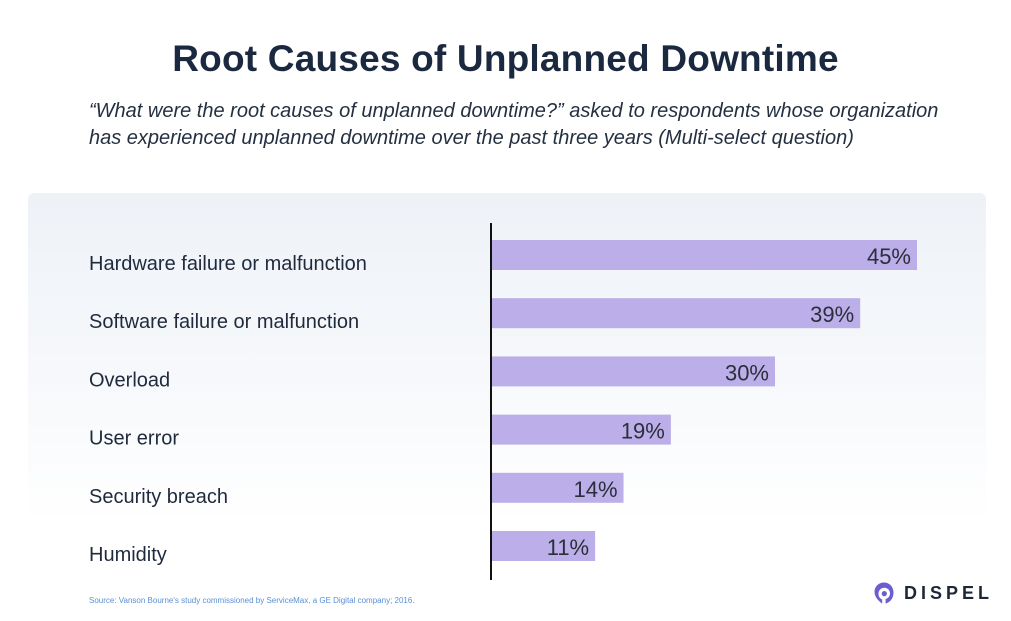  What do you see at coordinates (224, 322) in the screenshot?
I see `category-label: Software failure or malfunction` at bounding box center [224, 322].